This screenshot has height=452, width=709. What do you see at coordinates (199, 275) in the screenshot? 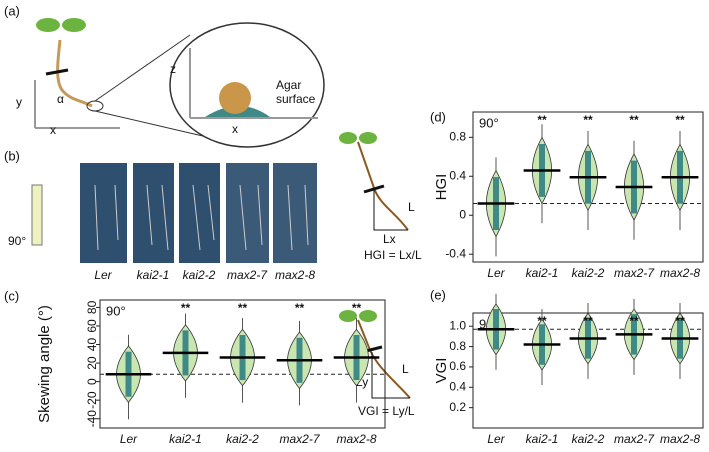
I see `genotype-label: kai2-2` at bounding box center [199, 275].